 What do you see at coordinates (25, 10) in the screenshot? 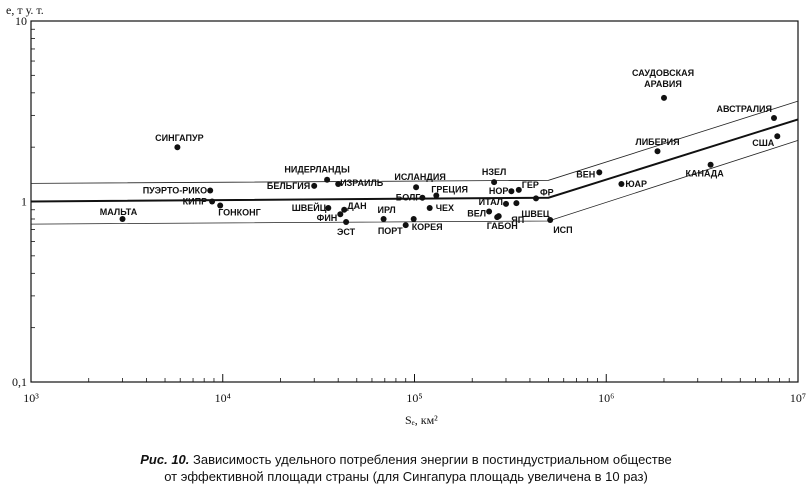
I see `y-axis-title: e, т у. т.` at bounding box center [25, 10].